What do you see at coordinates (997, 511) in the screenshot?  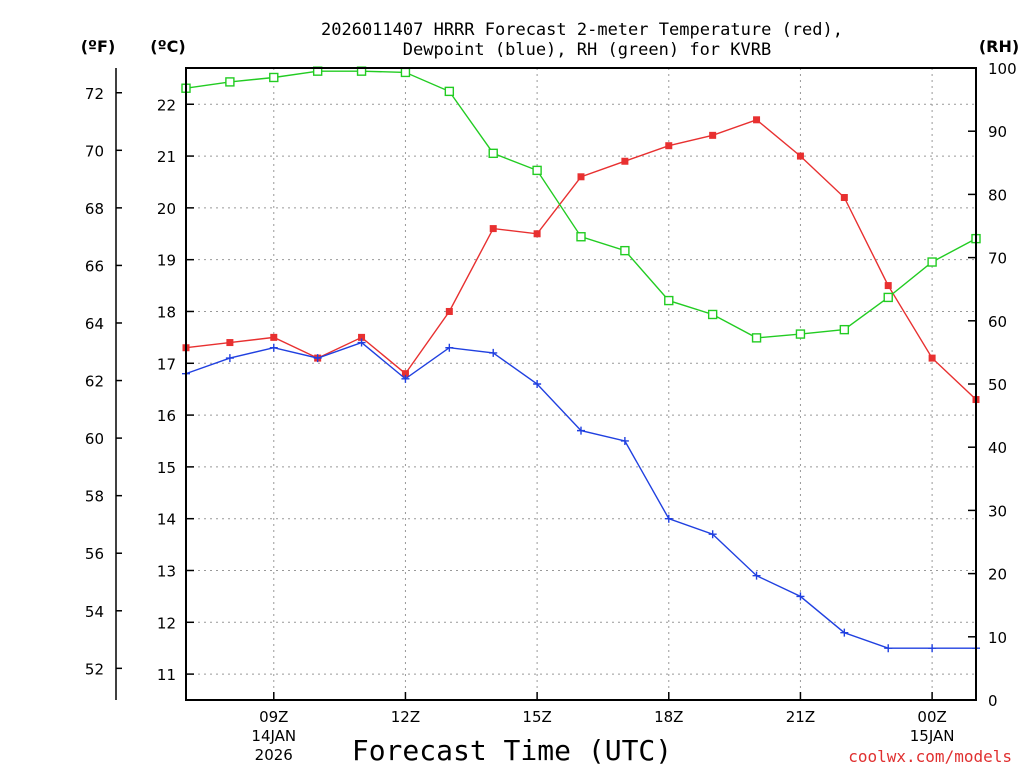 I see `rh-tick-label: 30` at bounding box center [997, 511].